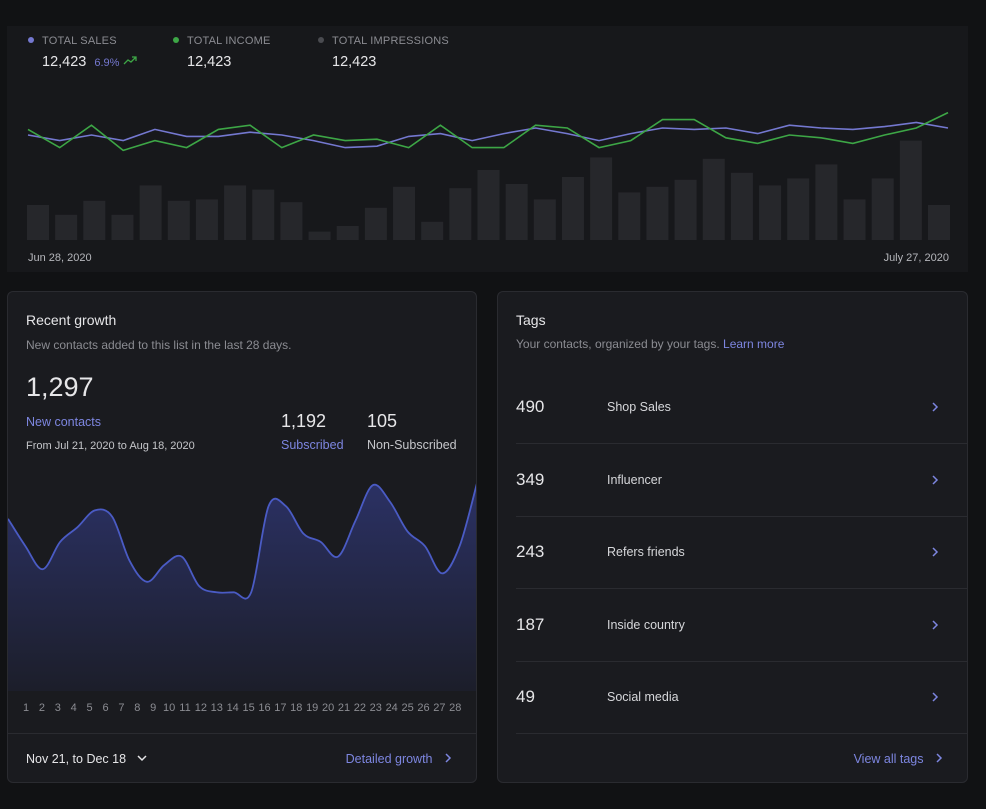 The height and width of the screenshot is (809, 986). What do you see at coordinates (741, 480) in the screenshot?
I see `tag-row: 349 Influencer` at bounding box center [741, 480].